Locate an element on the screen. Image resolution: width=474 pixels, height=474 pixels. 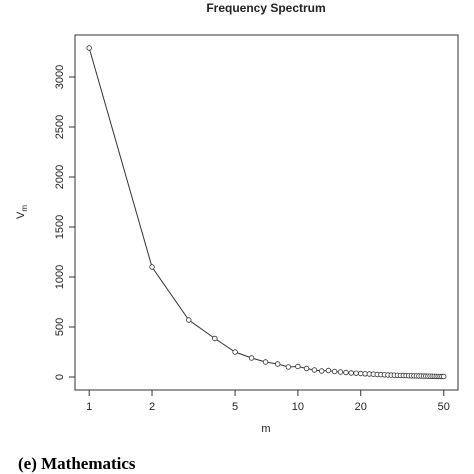
y-tick-label: 1000 is located at coordinates (60, 277).